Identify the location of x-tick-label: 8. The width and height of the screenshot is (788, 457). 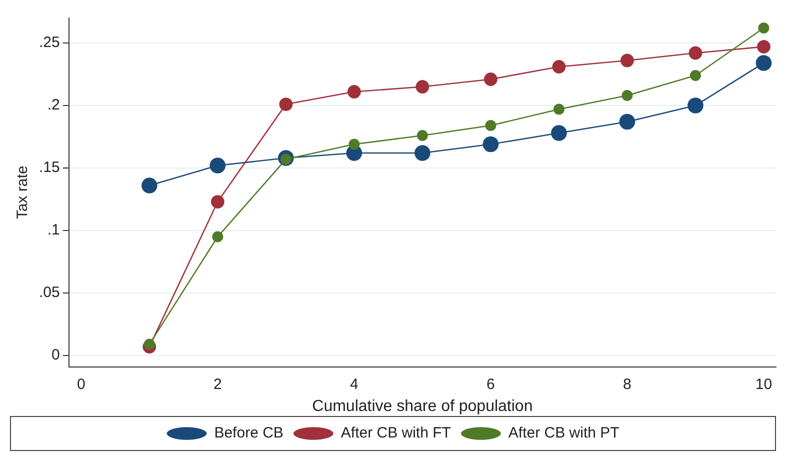
(627, 384).